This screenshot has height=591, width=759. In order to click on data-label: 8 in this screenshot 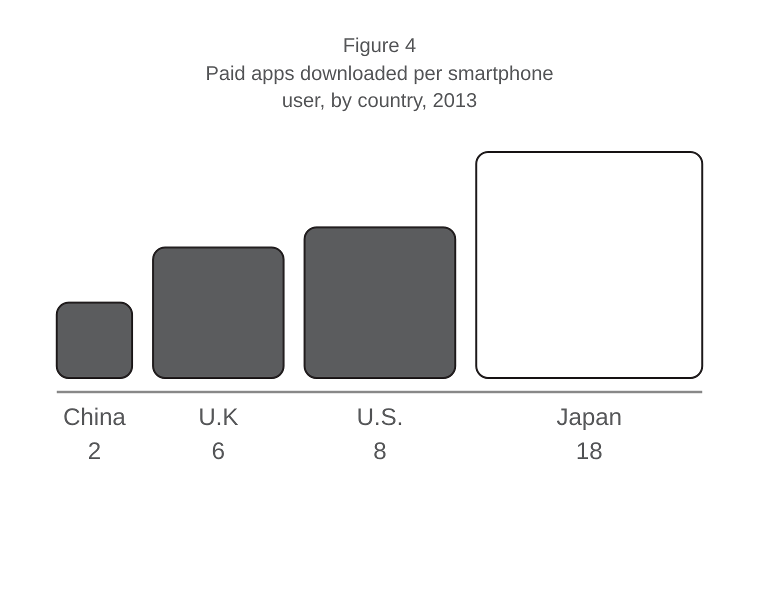, I will do `click(380, 451)`.